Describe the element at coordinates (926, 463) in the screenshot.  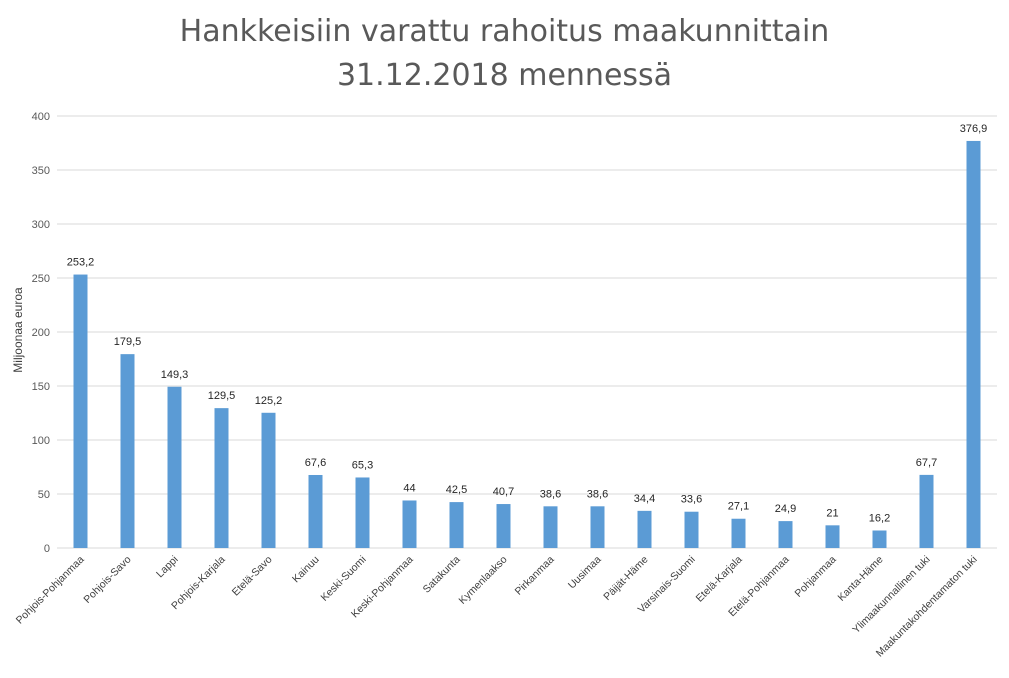
I see `data-label: 67,7` at that location.